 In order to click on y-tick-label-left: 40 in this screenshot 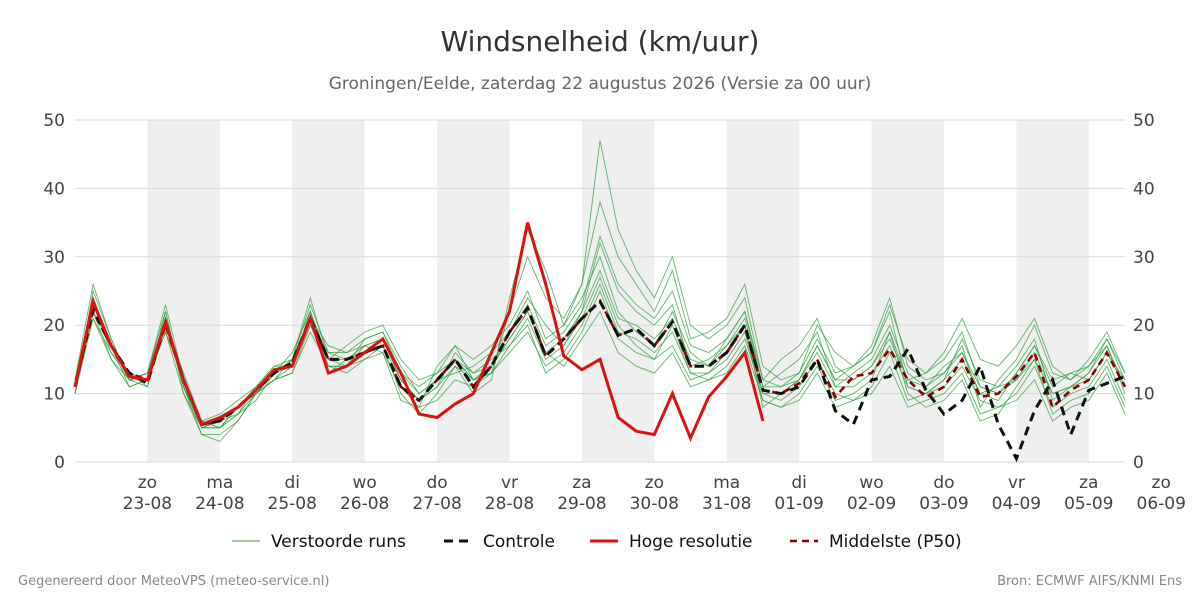, I will do `click(54, 189)`.